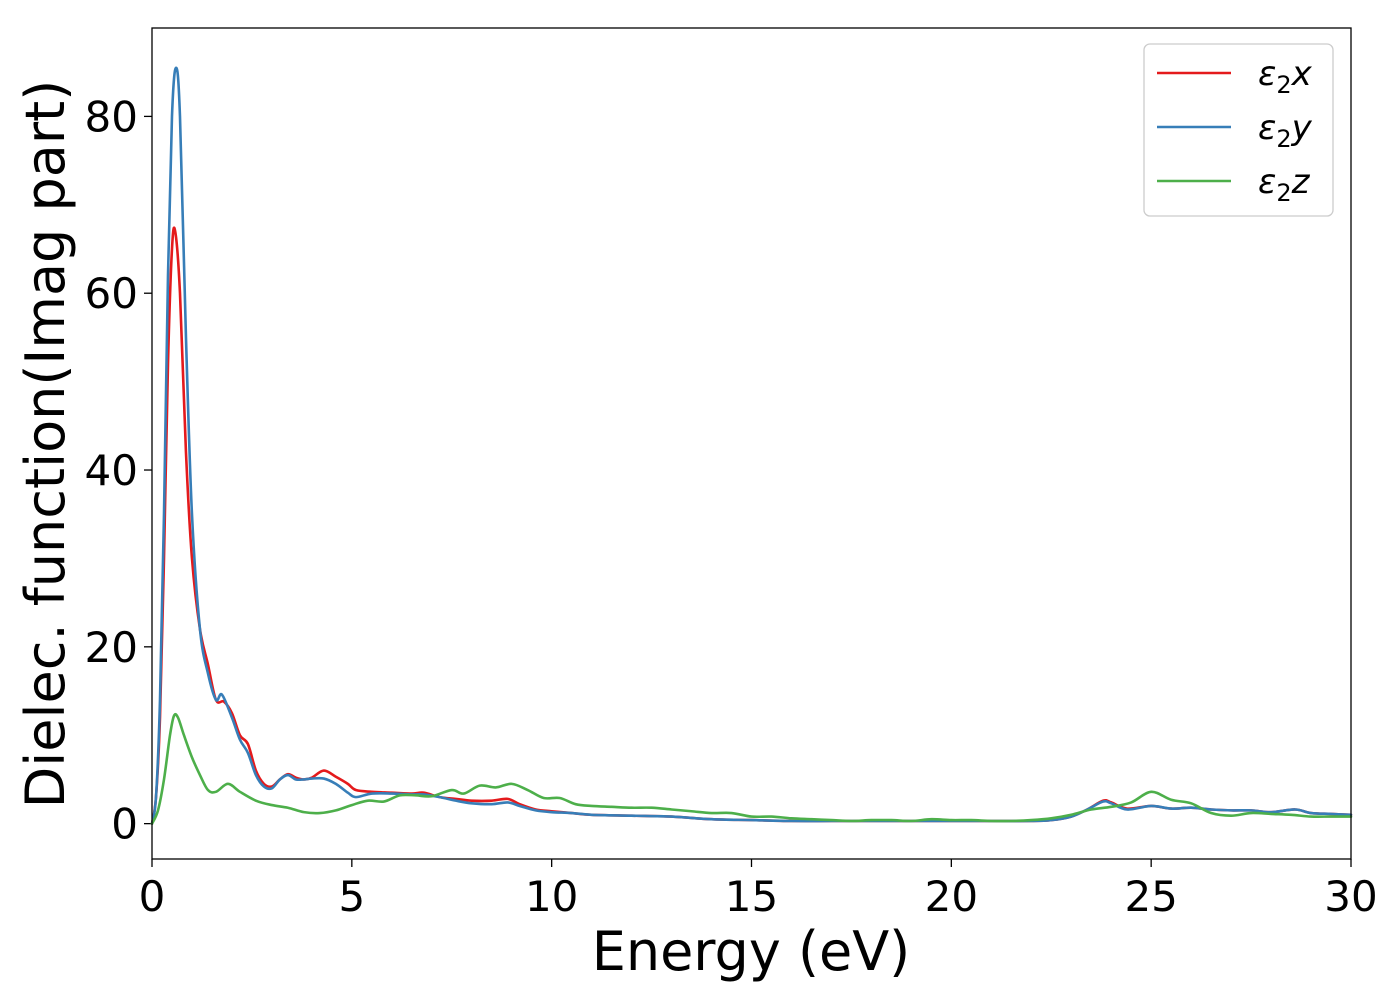 The height and width of the screenshot is (1000, 1400). Describe the element at coordinates (1238, 130) in the screenshot. I see `legend-box` at that location.